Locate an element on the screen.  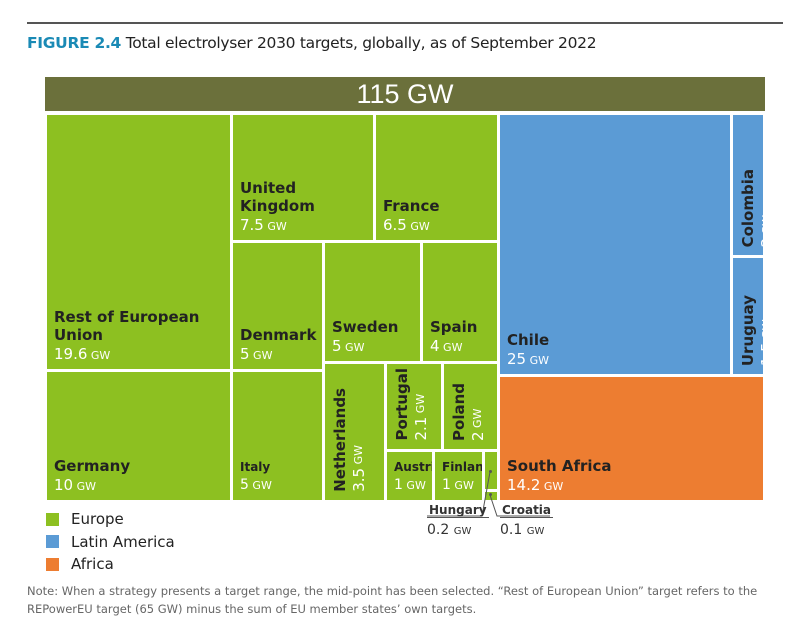
treemap-cell-uruguay: Uruguay 1.5 GW is located at coordinates (748, 316).